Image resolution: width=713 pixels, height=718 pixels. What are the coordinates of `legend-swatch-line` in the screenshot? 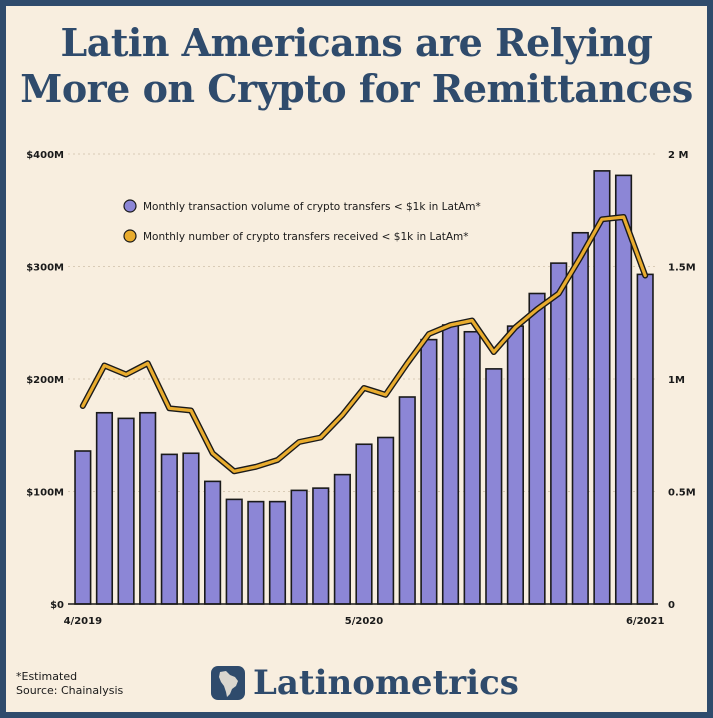 It's located at (130, 236).